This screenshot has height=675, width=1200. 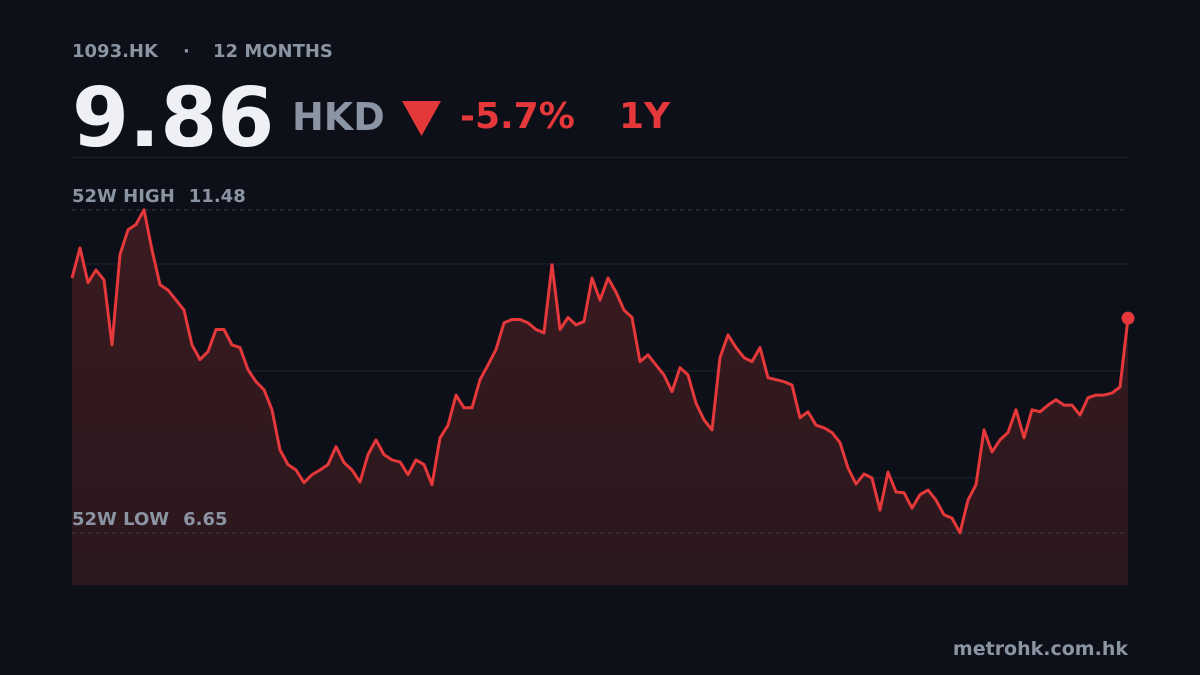 I want to click on low-value: 6.65, so click(x=205, y=519).